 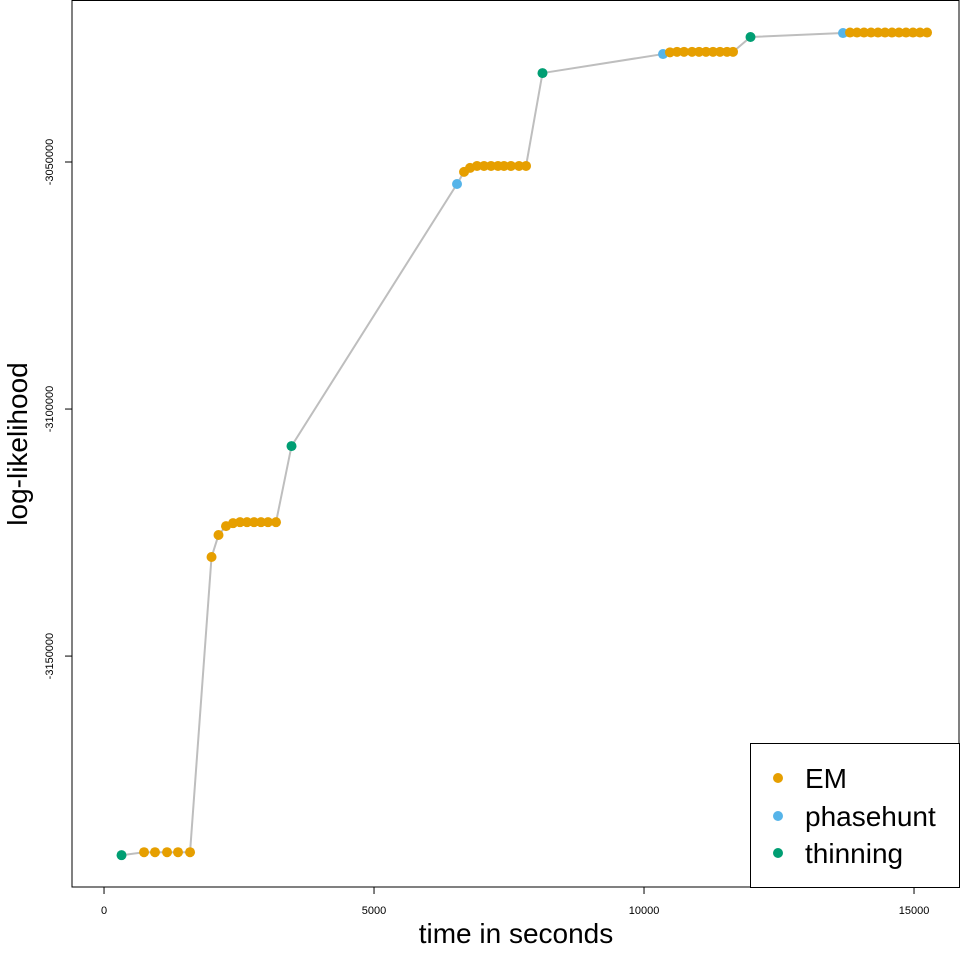 What do you see at coordinates (374, 911) in the screenshot?
I see `x-tick-label: 5000` at bounding box center [374, 911].